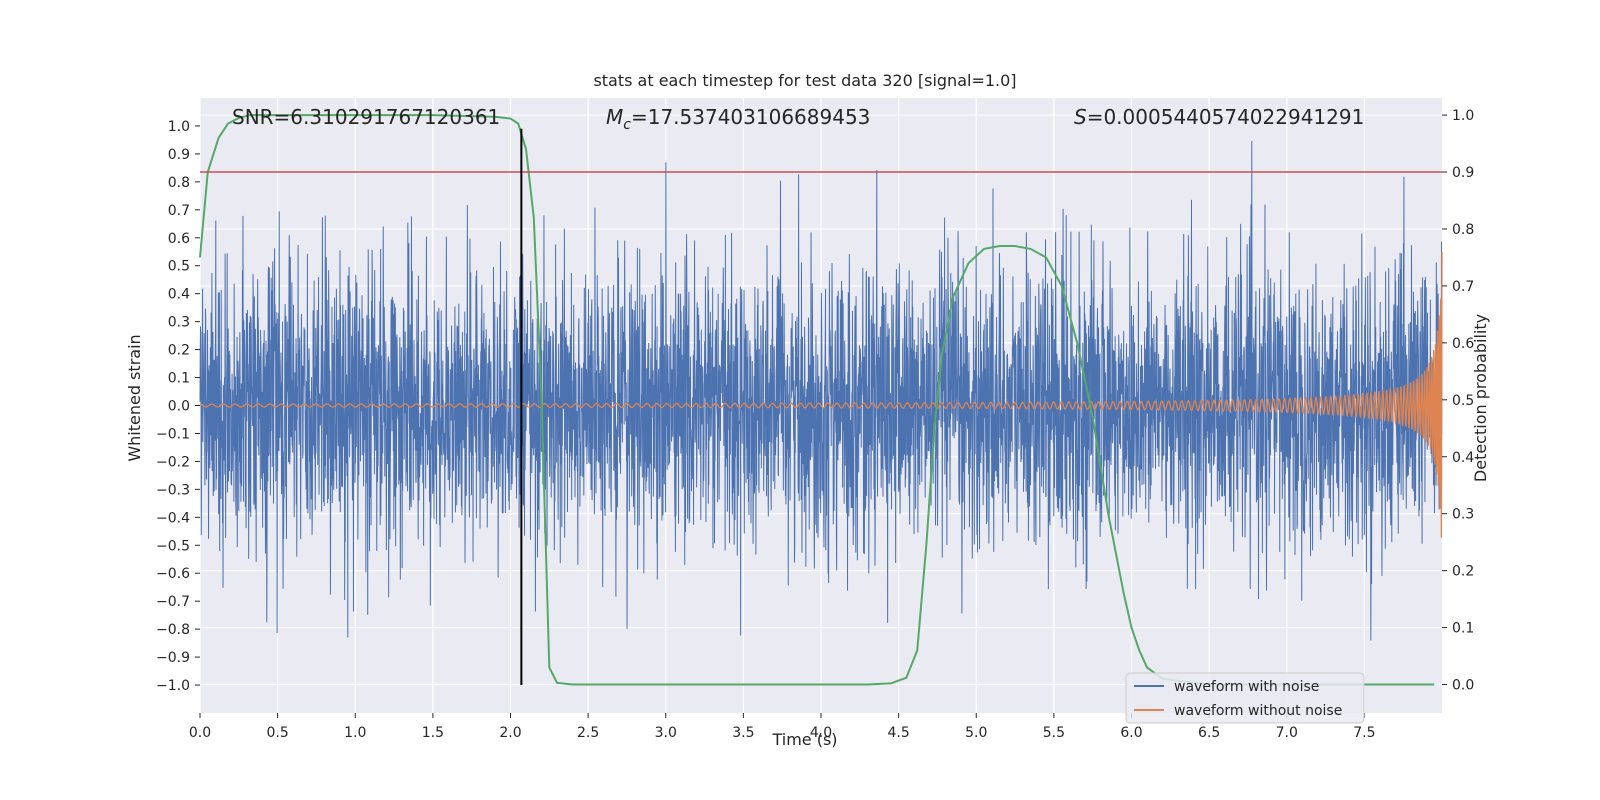 Image resolution: width=1600 pixels, height=800 pixels. What do you see at coordinates (1463, 116) in the screenshot?
I see `right-y-tick-label-1p0: 1.0` at bounding box center [1463, 116].